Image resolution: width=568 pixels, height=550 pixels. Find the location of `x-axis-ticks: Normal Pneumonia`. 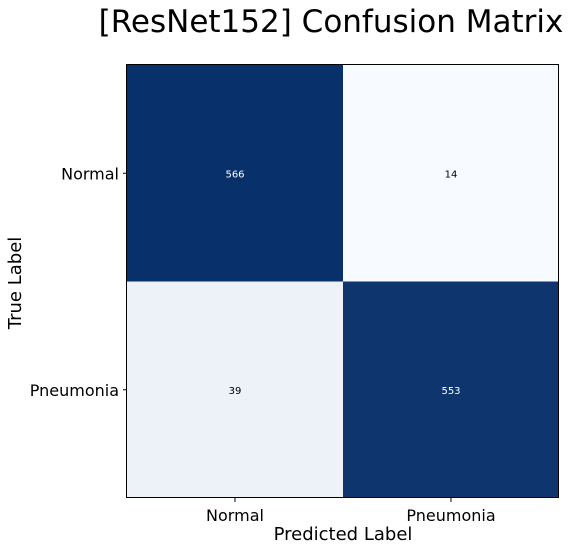

x-axis-ticks: Normal Pneumonia is located at coordinates (351, 511).